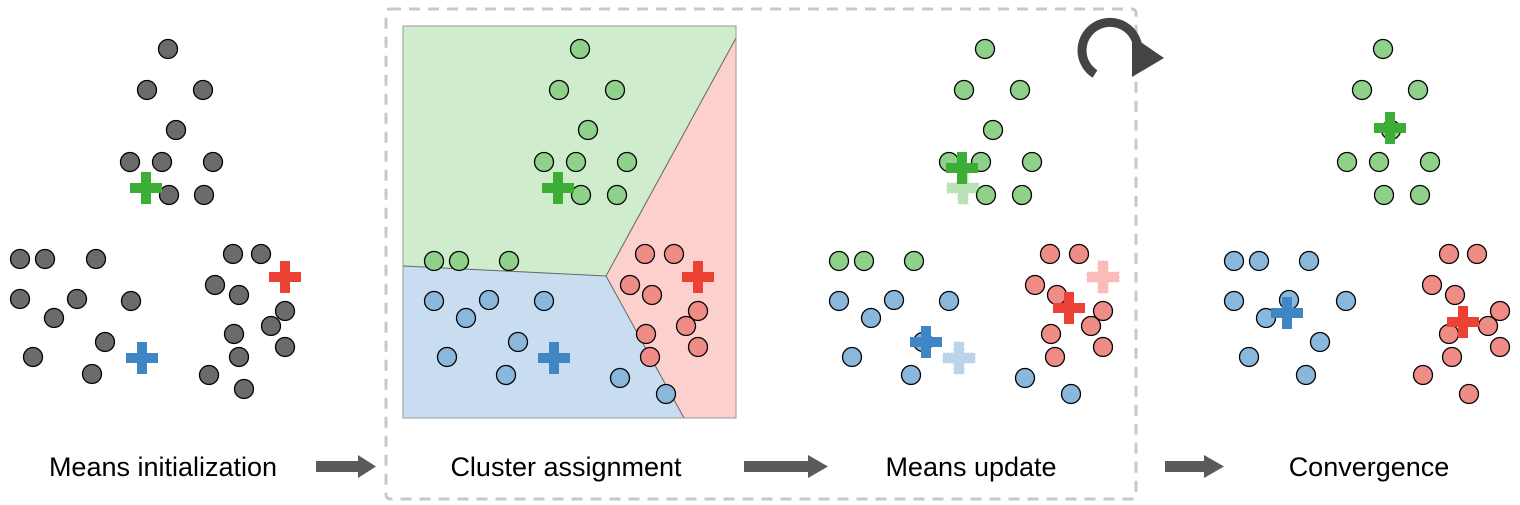 The image size is (1520, 505). Describe the element at coordinates (163, 467) in the screenshot. I see `stage-label-init: Means initialization` at that location.